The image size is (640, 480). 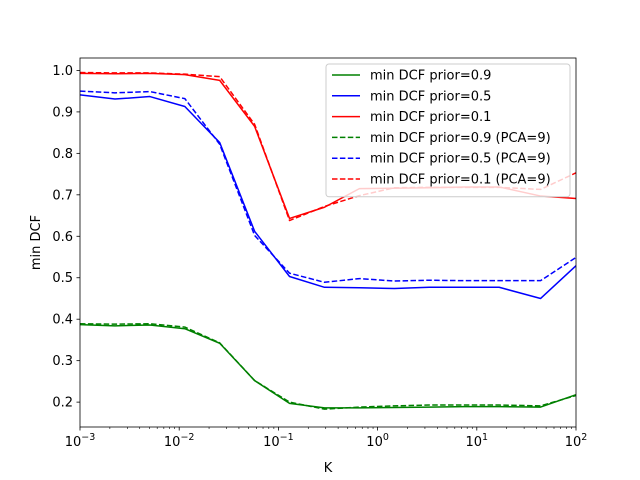 I want to click on y-tick-label: 0.3, so click(x=62, y=361).